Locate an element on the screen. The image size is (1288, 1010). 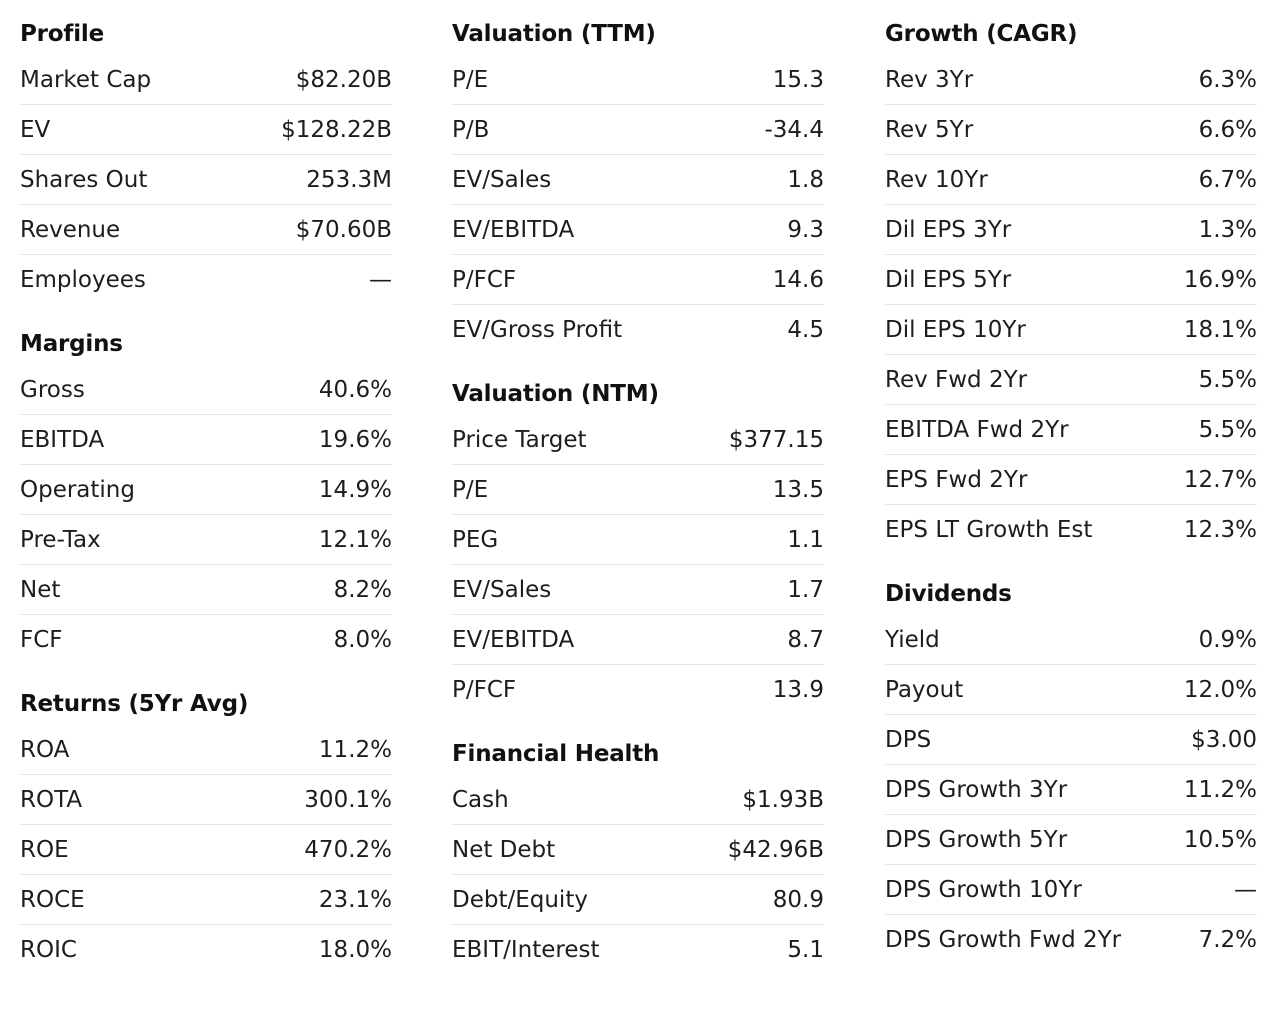
metric-label: Rev 10Yr is located at coordinates (936, 179).